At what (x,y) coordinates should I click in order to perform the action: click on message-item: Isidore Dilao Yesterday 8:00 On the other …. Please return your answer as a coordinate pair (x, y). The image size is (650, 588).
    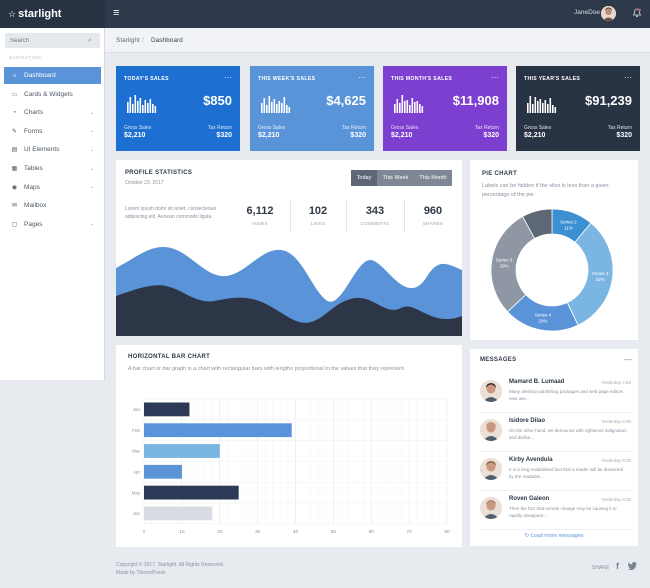
    Looking at the image, I should click on (555, 433).